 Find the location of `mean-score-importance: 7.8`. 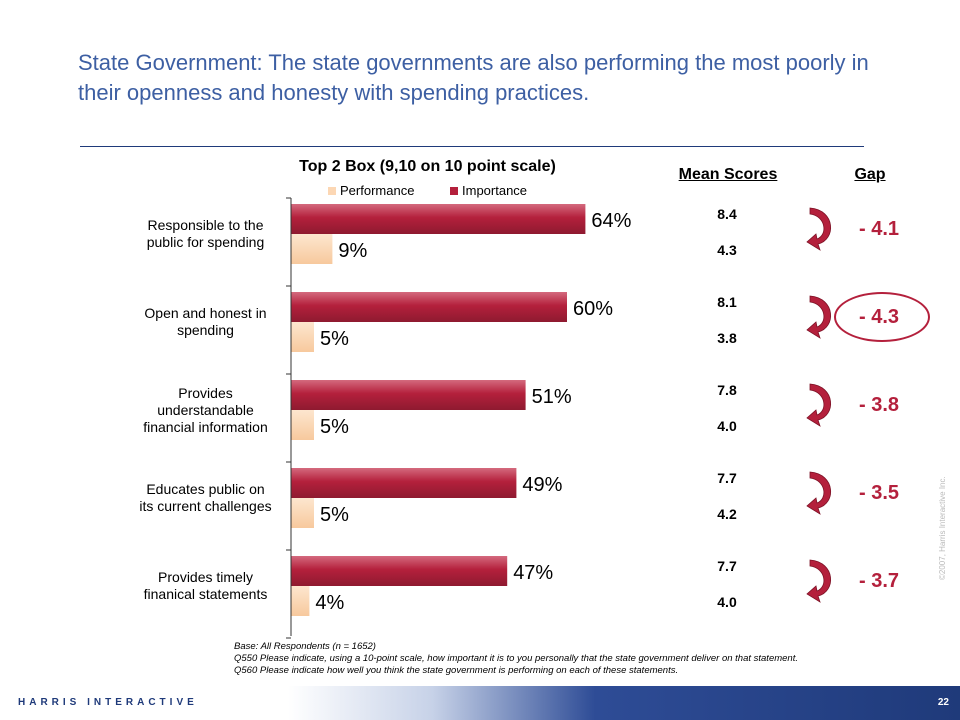

mean-score-importance: 7.8 is located at coordinates (727, 390).